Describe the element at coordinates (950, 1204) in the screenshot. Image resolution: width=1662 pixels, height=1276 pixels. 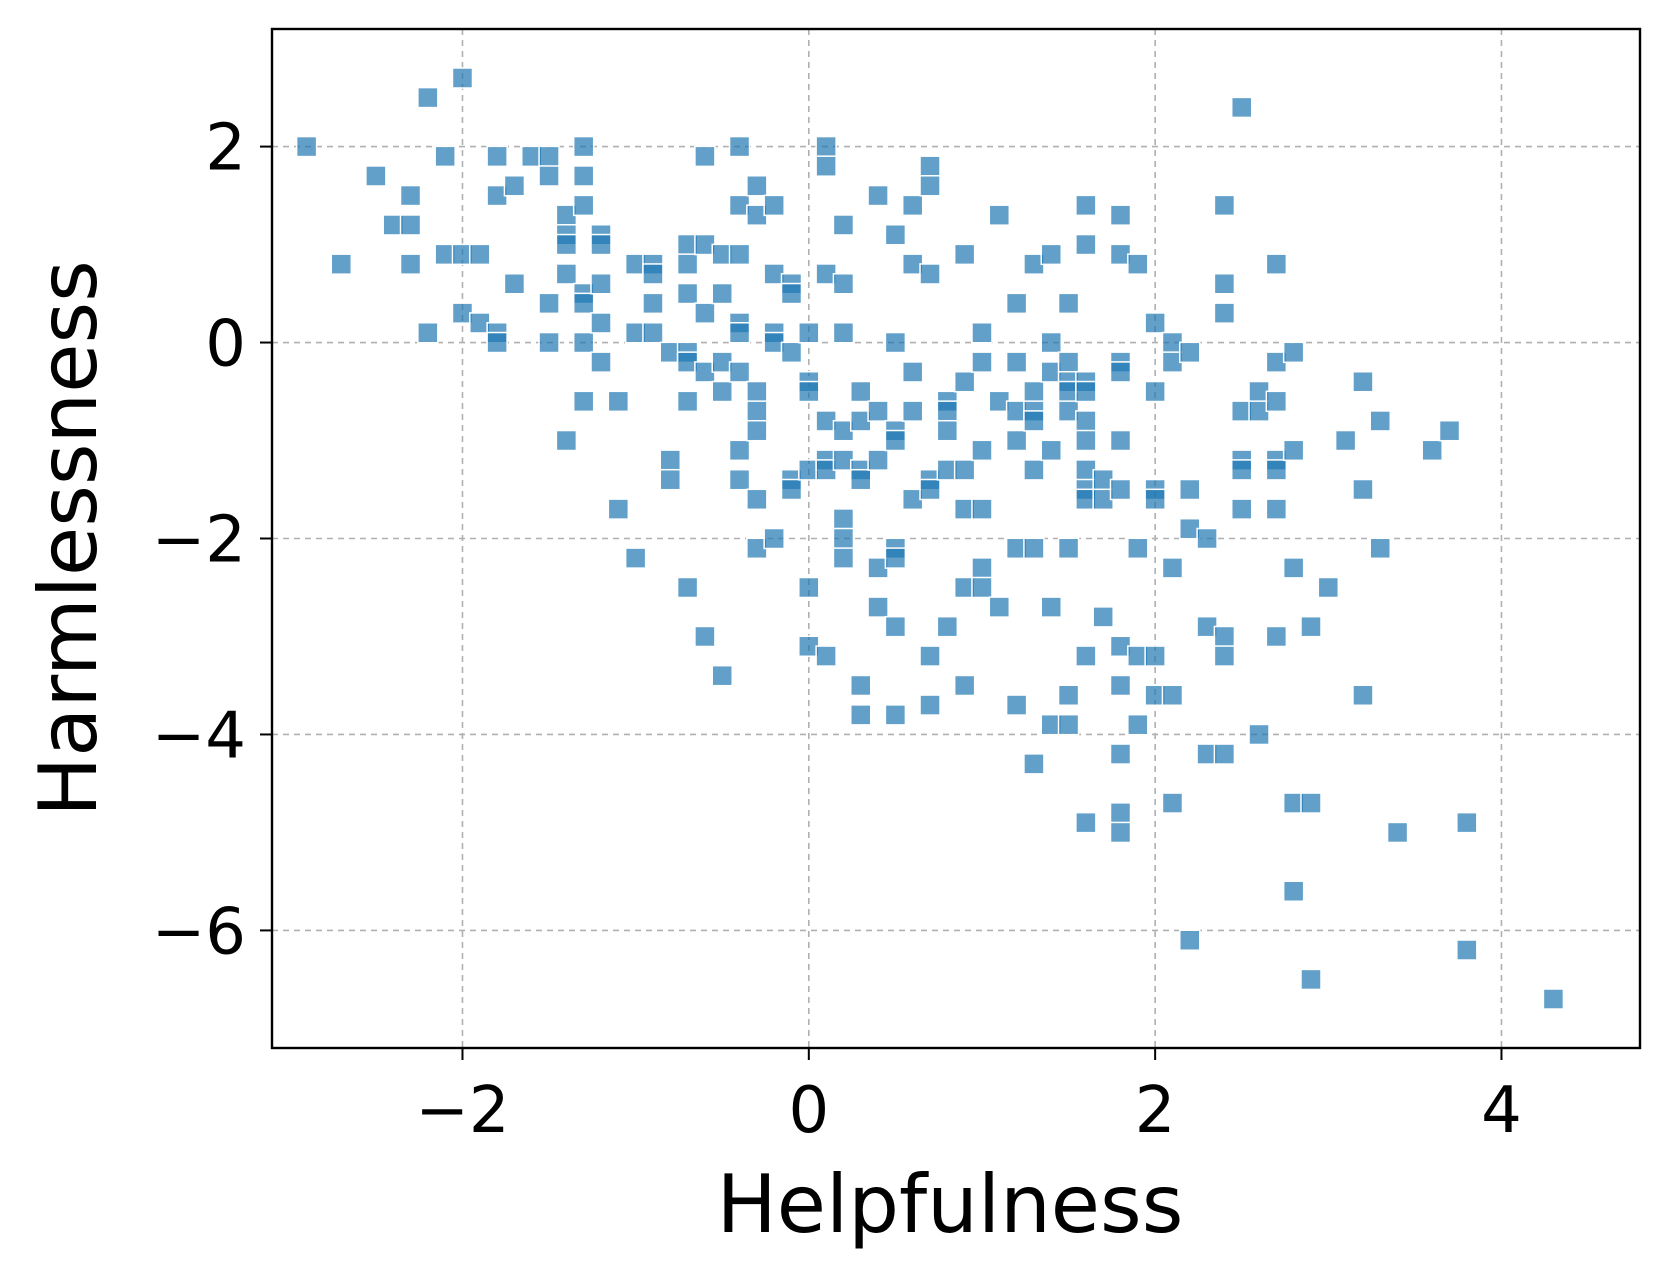
I see `x-axis-label: Helpfulness` at that location.